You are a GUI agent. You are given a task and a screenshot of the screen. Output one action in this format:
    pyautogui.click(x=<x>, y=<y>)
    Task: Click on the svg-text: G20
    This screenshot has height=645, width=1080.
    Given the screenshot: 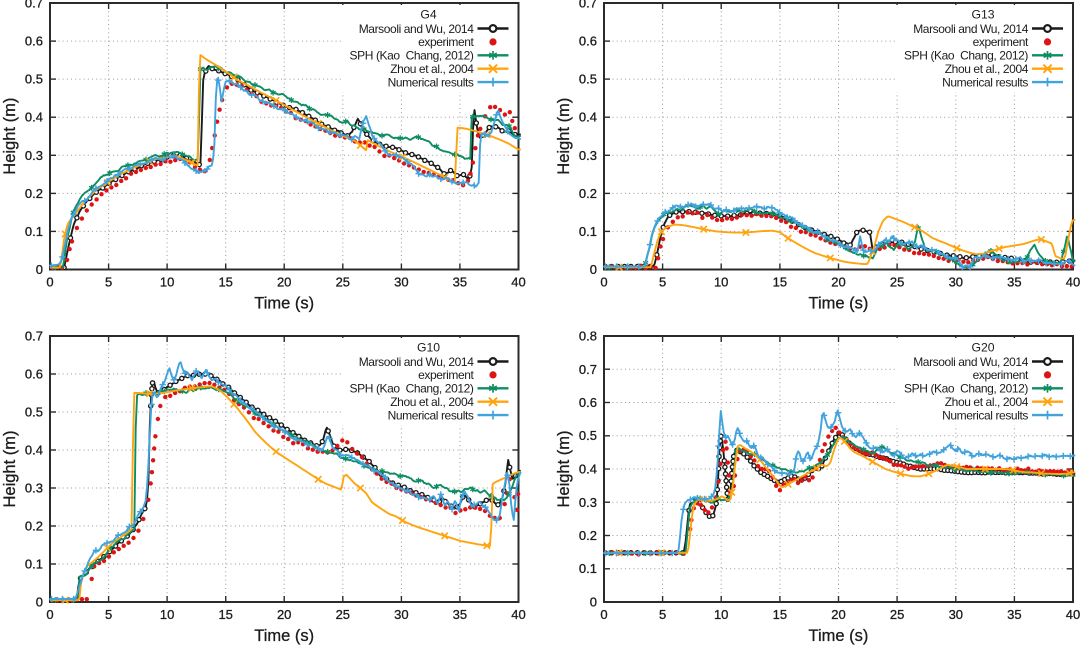 What is the action you would take?
    pyautogui.click(x=982, y=348)
    